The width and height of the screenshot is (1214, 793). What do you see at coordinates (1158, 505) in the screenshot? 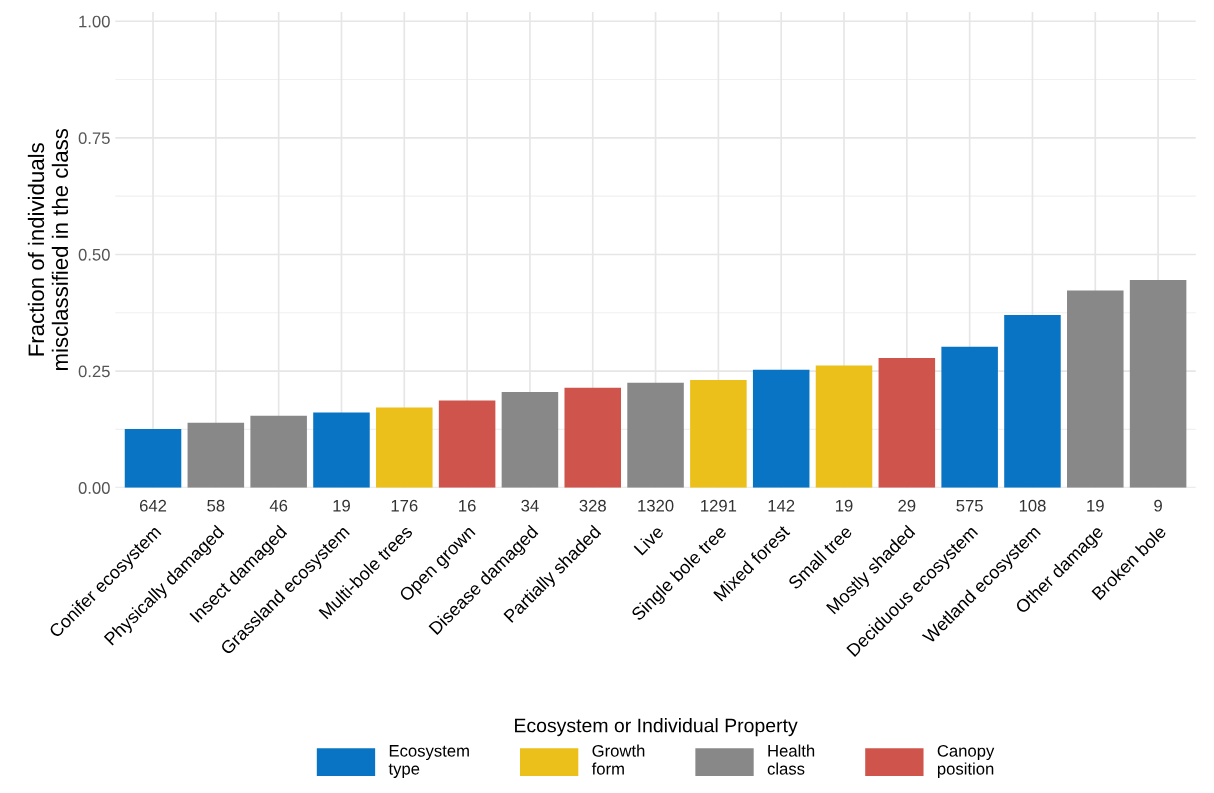
I see `text: 9` at bounding box center [1158, 505].